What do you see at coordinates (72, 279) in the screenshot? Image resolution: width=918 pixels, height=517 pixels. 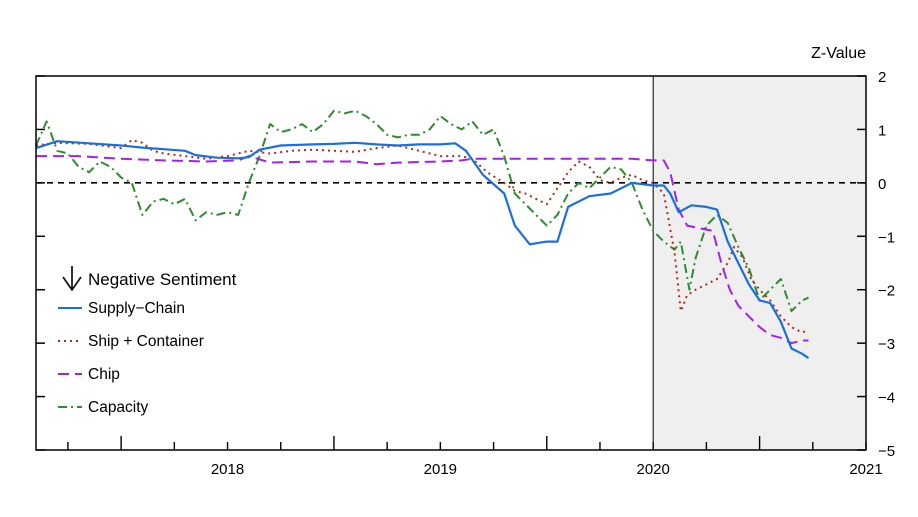 I see `down-arrow-icon` at bounding box center [72, 279].